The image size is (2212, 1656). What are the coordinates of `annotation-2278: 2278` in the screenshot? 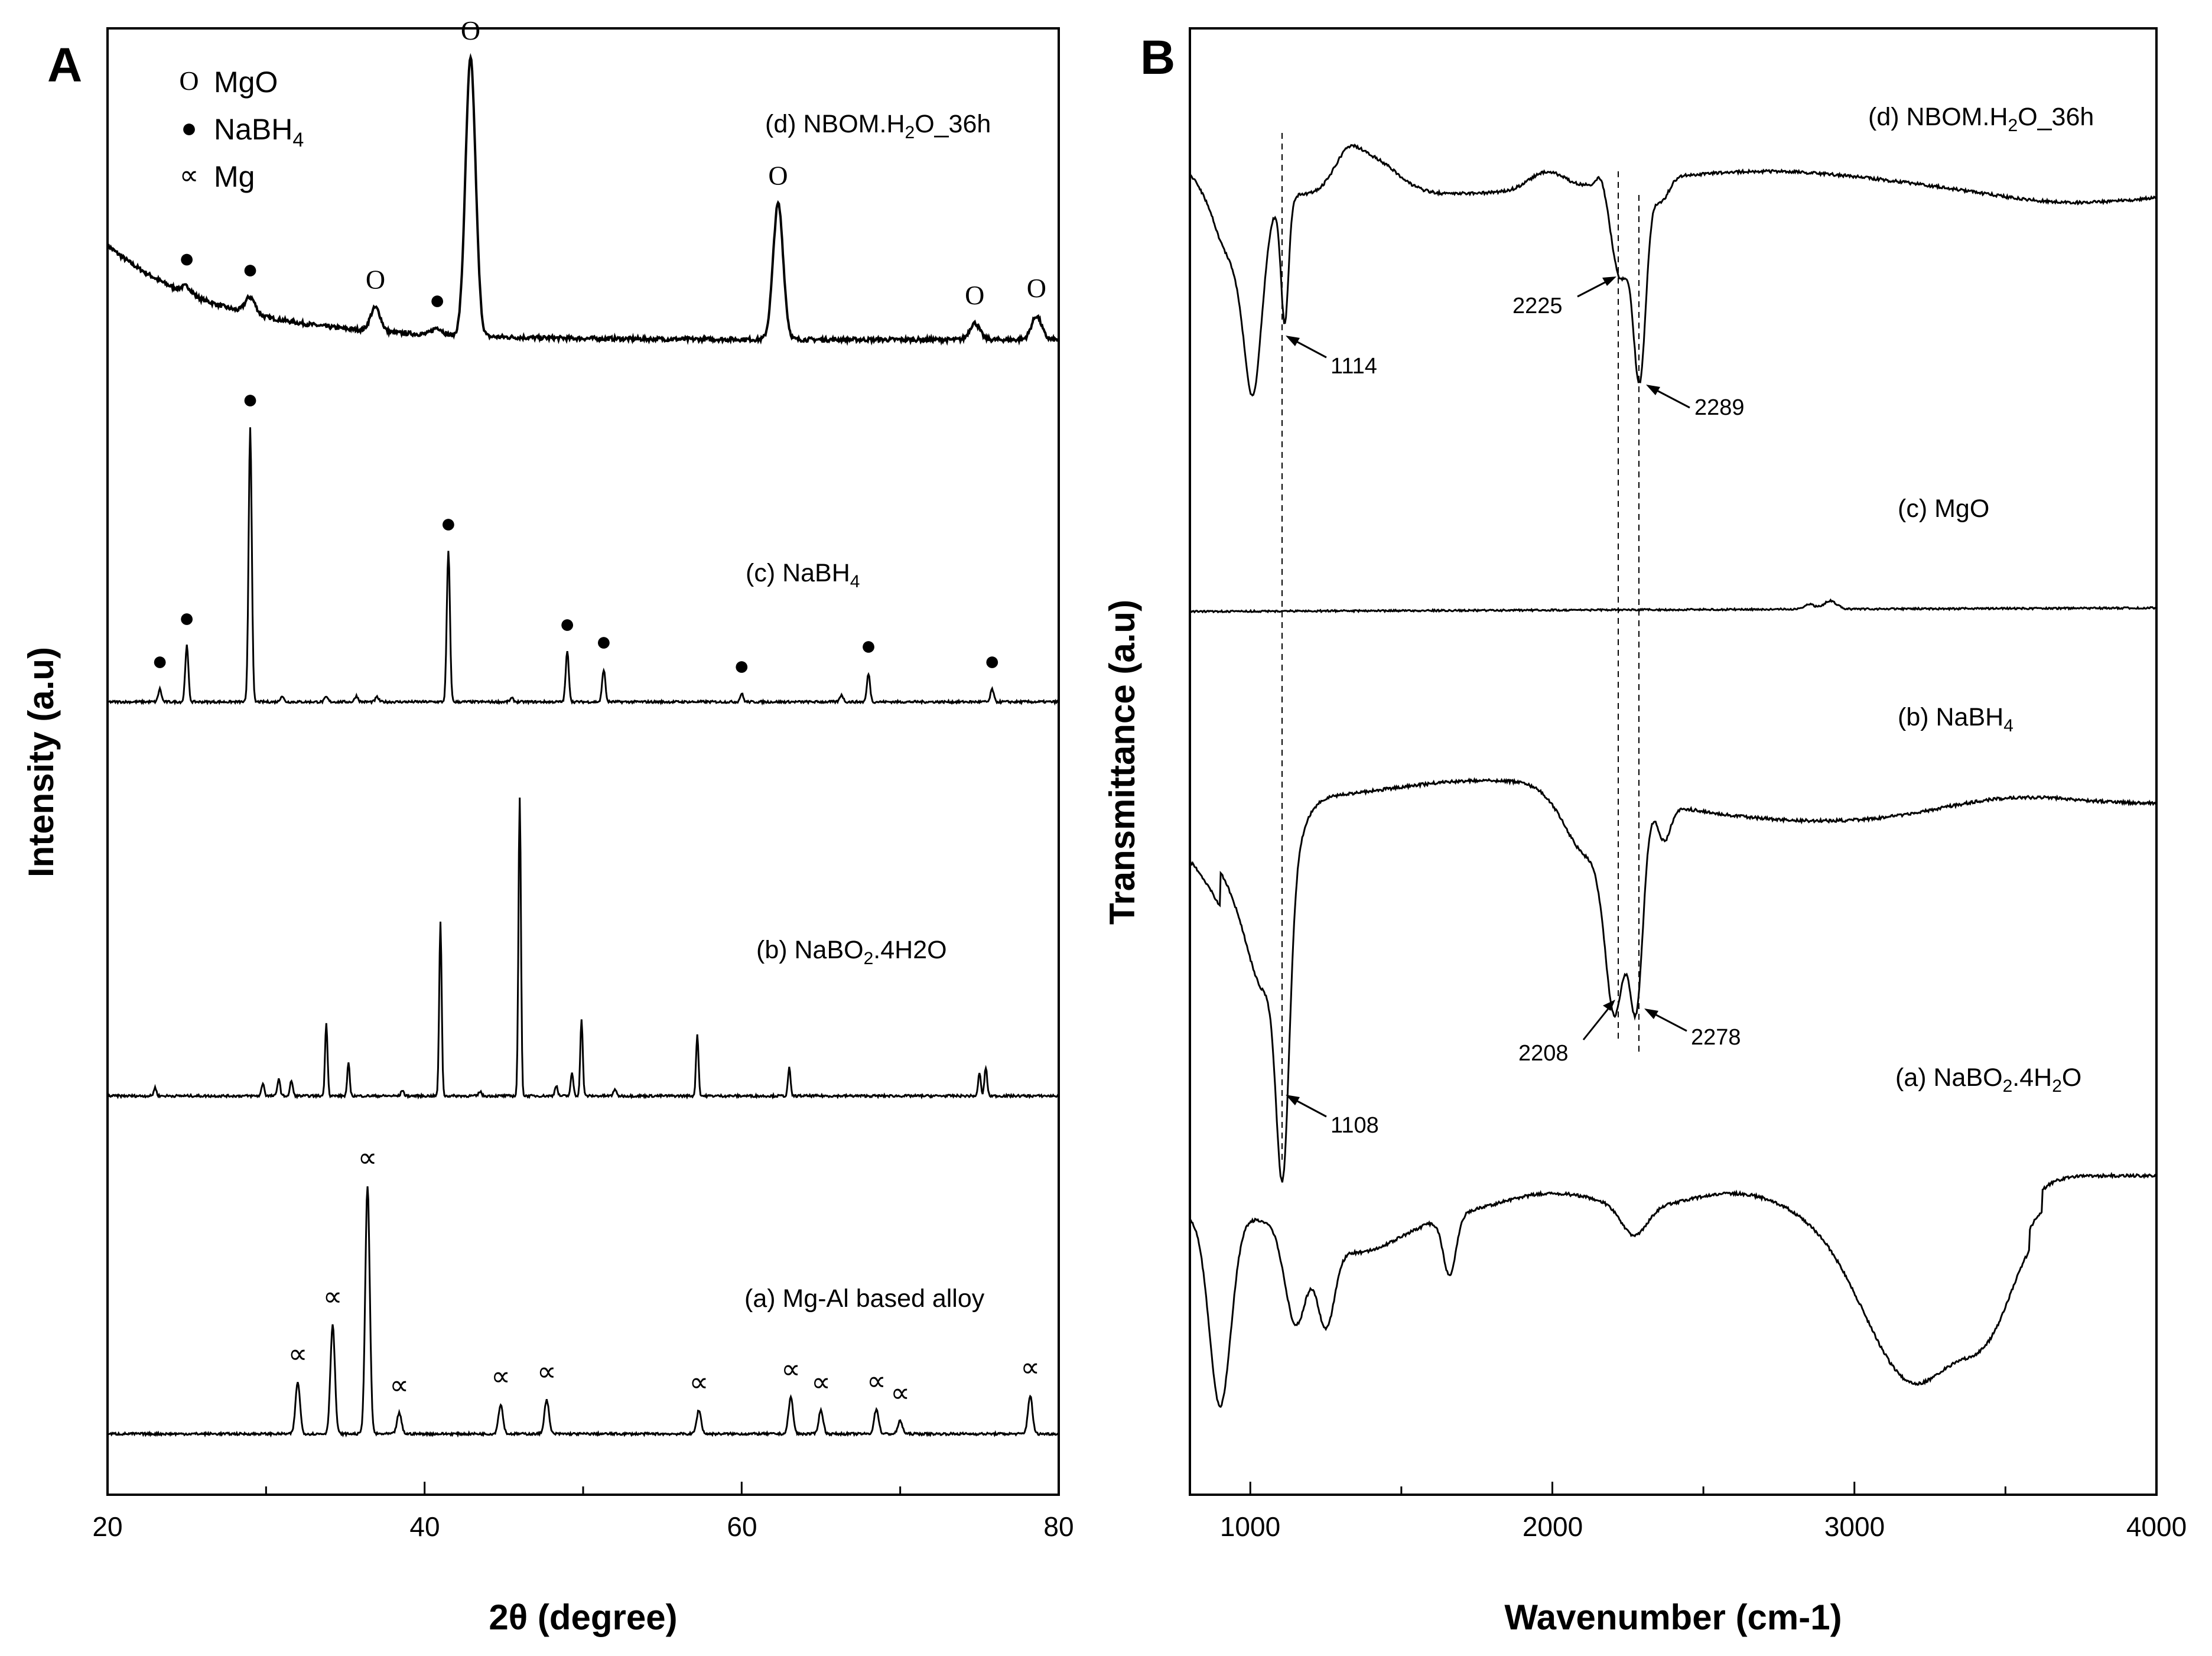 It's located at (1716, 1037).